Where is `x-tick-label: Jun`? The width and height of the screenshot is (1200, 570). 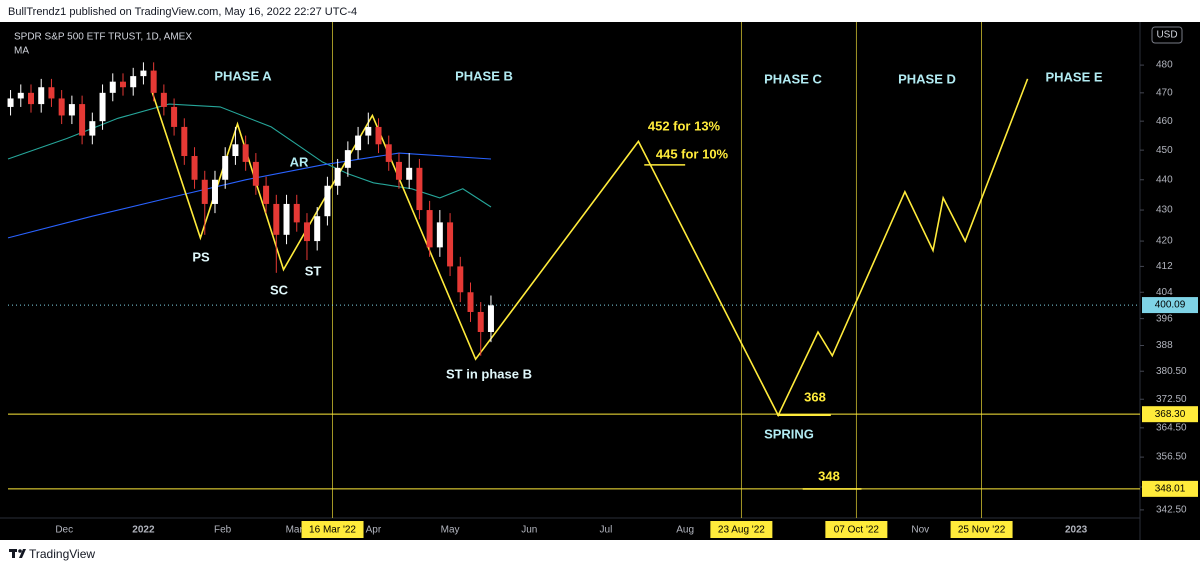
x-tick-label: Jun is located at coordinates (529, 530).